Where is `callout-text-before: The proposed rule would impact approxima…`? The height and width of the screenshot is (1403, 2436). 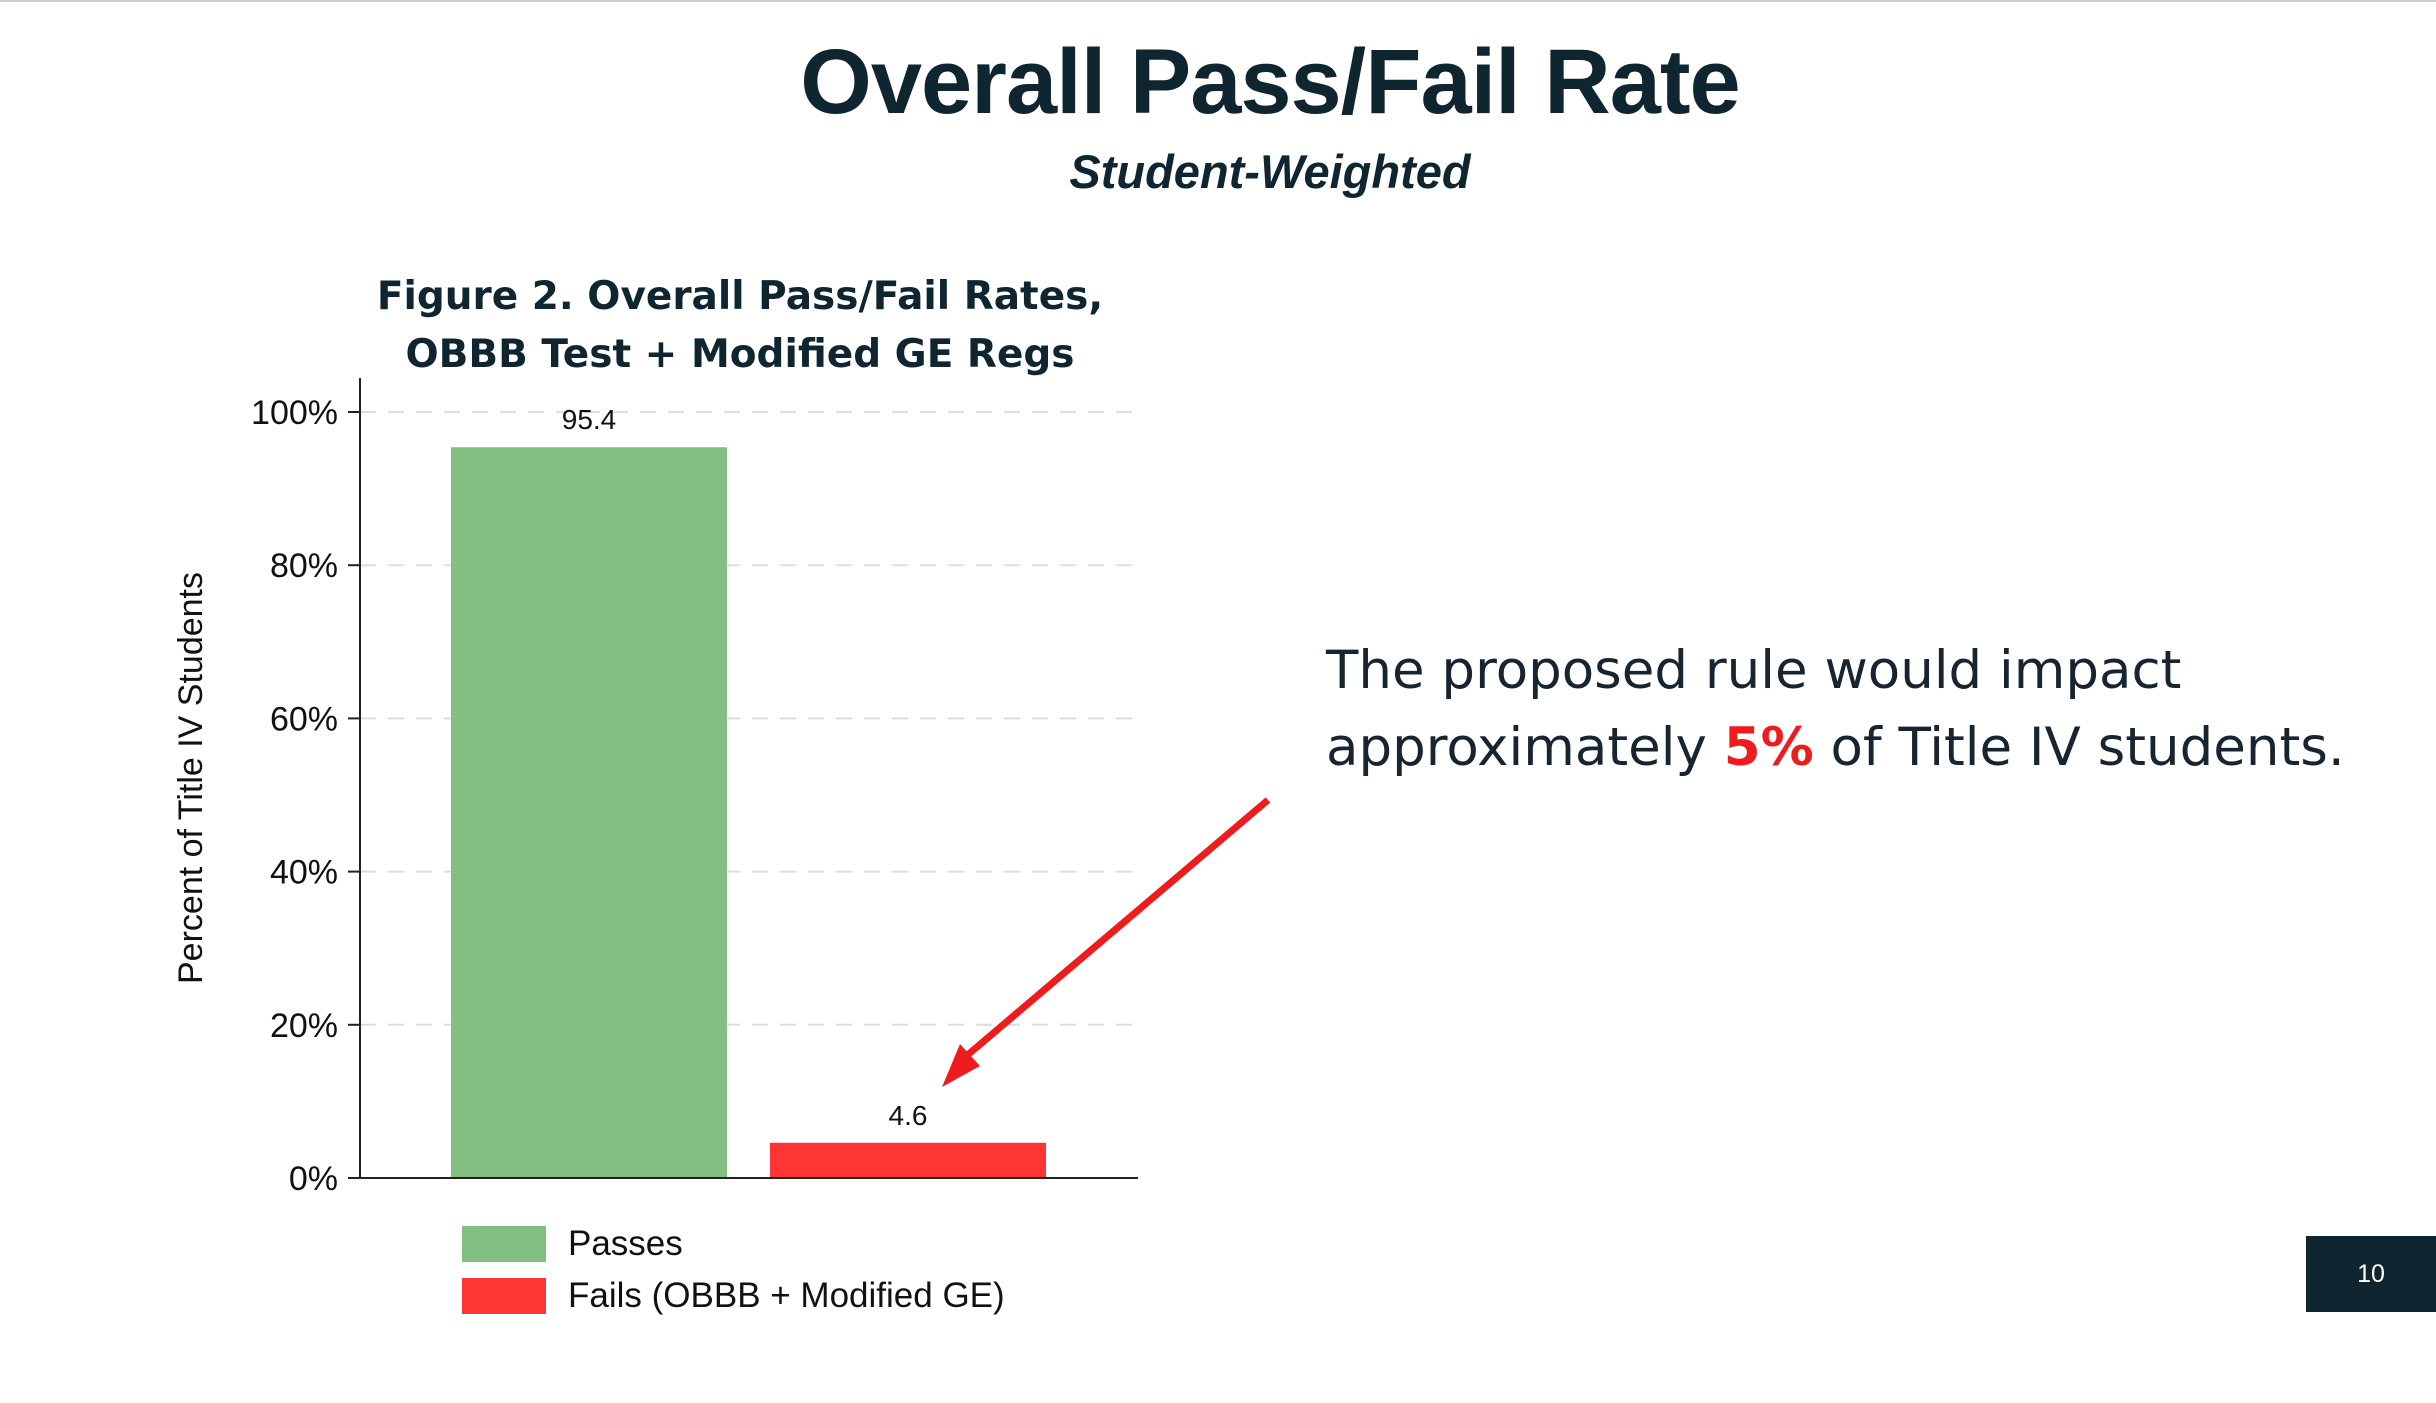 callout-text-before: The proposed rule would impact approxima… is located at coordinates (1754, 709).